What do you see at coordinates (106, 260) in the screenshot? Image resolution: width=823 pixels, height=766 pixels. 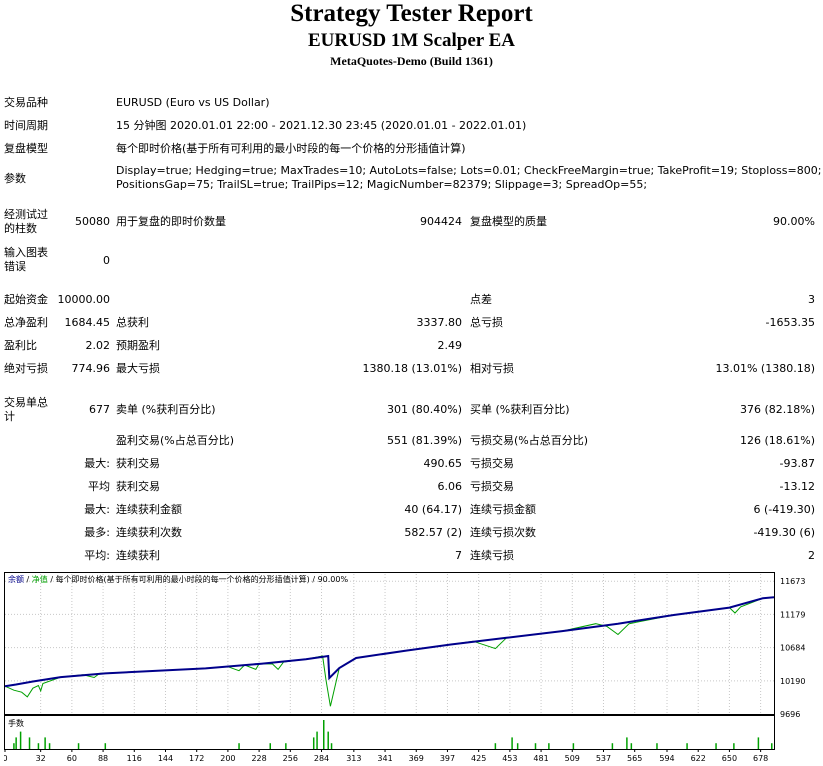 I see `errors-value: 0` at bounding box center [106, 260].